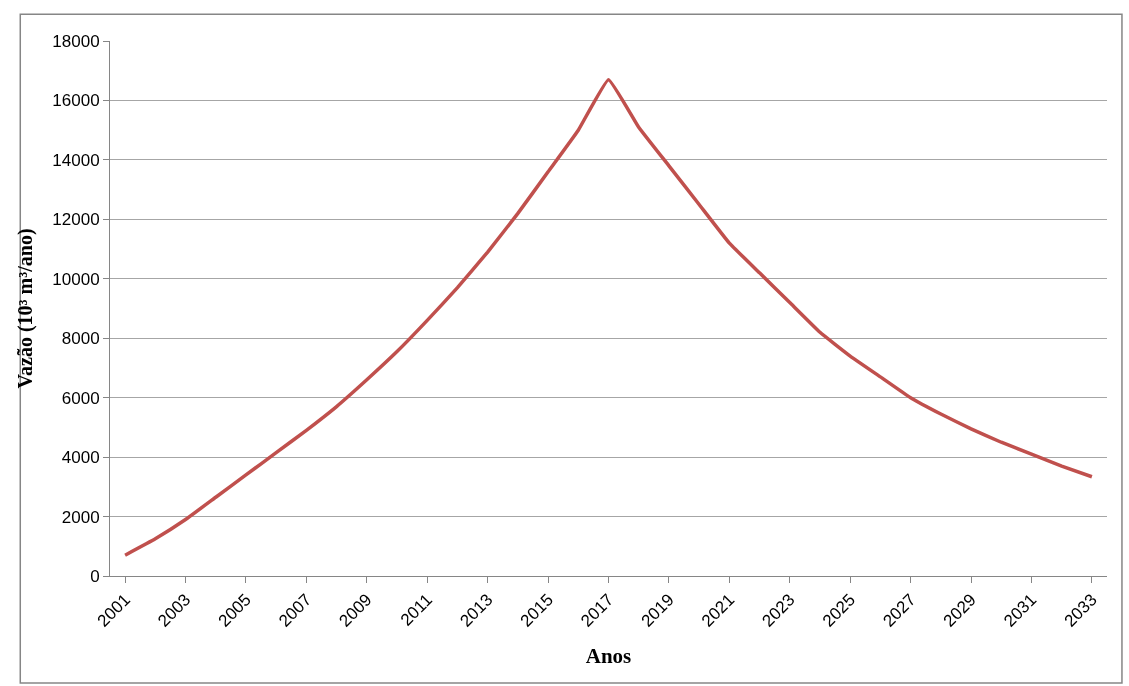 This screenshot has height=686, width=1129. I want to click on y-tick-label: 18000, so click(76, 41).